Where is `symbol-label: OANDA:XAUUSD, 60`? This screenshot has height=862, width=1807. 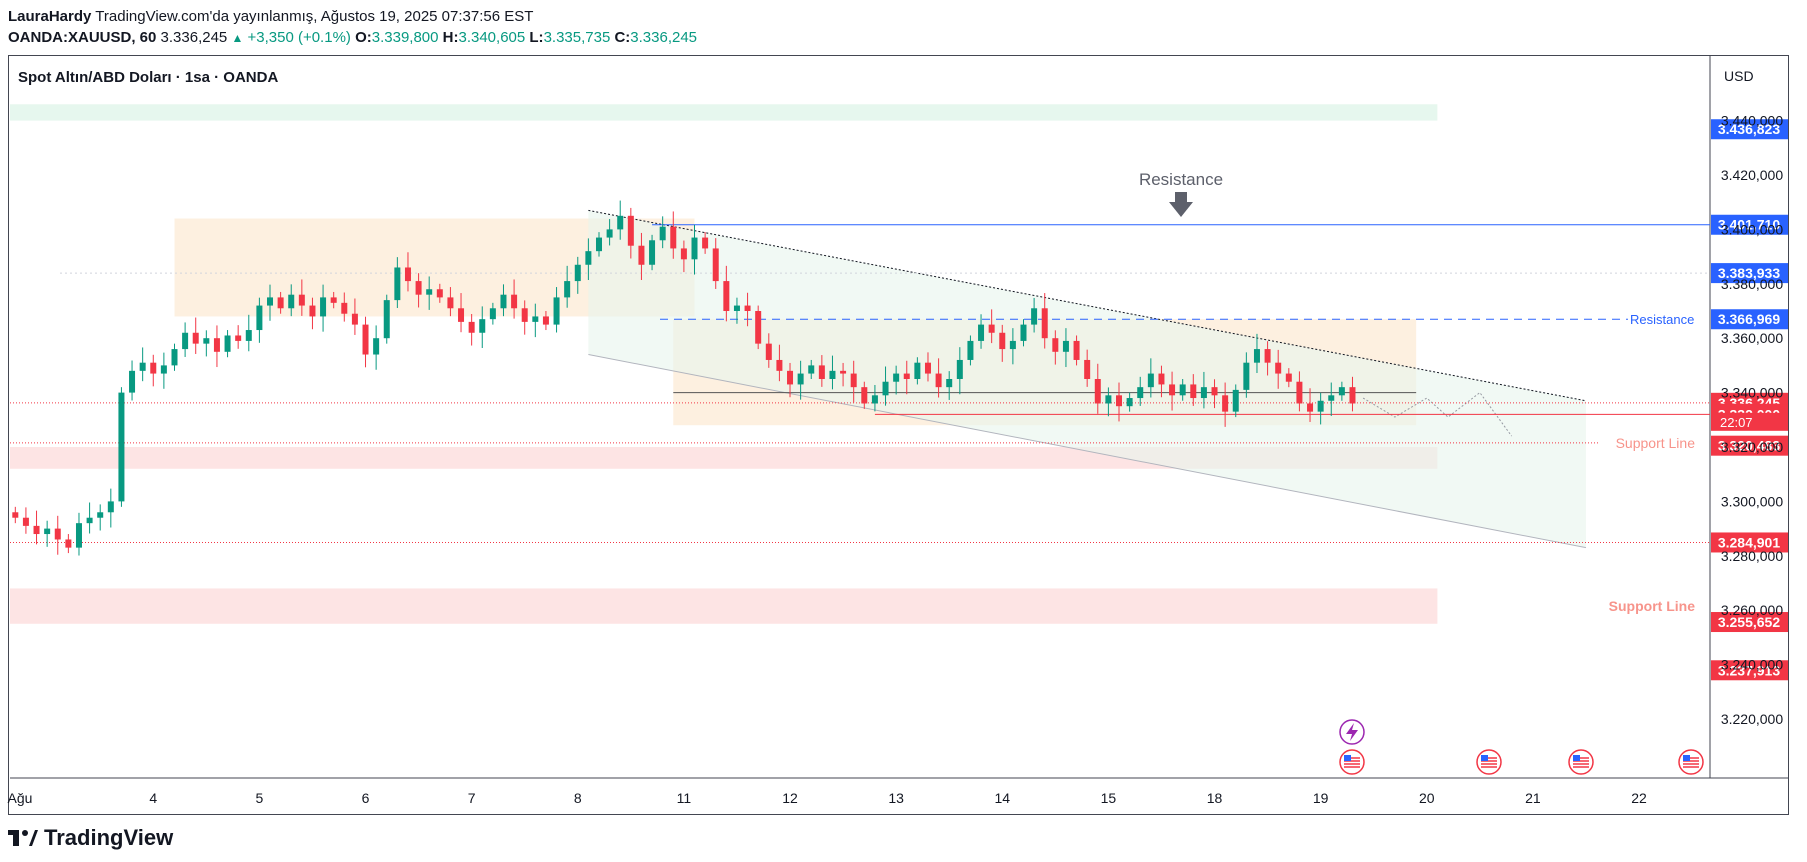 symbol-label: OANDA:XAUUSD, 60 is located at coordinates (82, 37).